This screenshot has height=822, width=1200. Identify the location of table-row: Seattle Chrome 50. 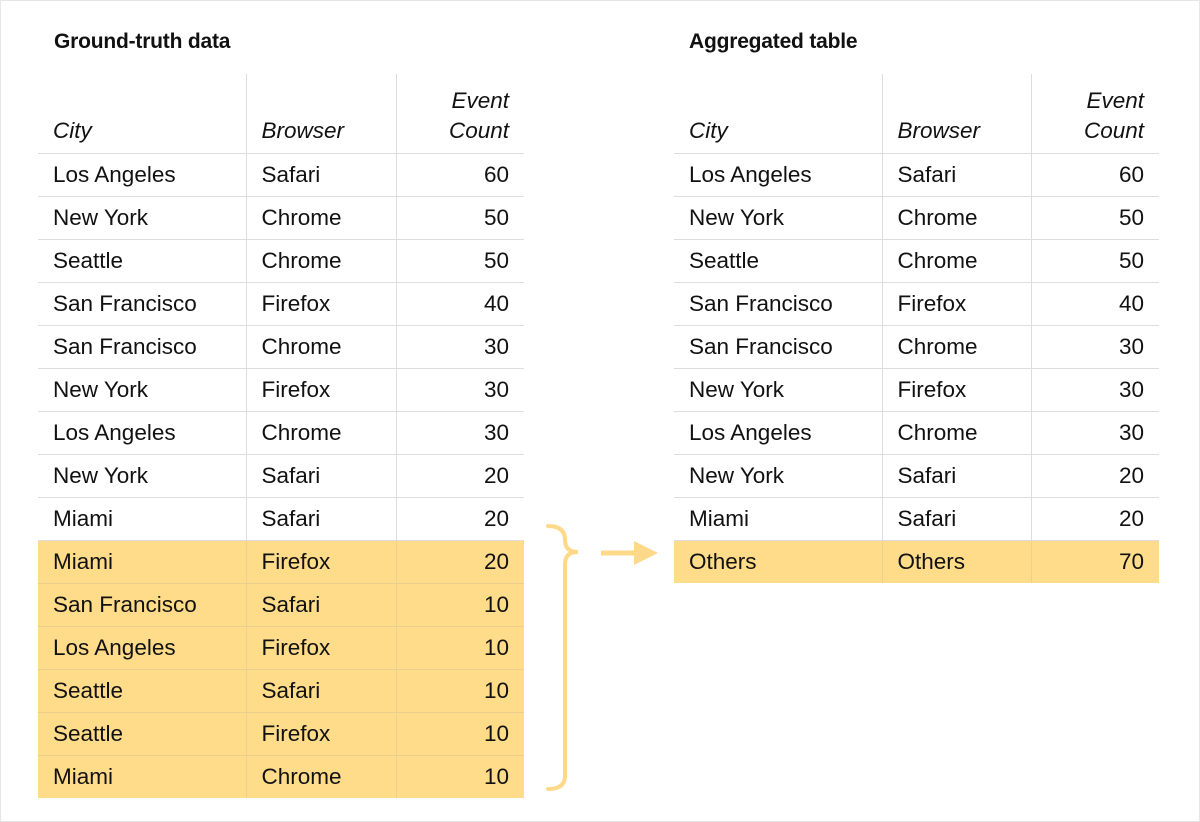
(916, 261).